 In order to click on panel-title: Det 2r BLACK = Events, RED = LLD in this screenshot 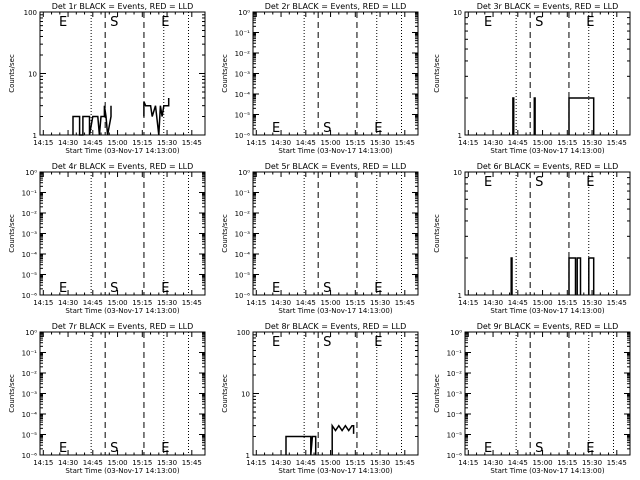, I will do `click(336, 6)`.